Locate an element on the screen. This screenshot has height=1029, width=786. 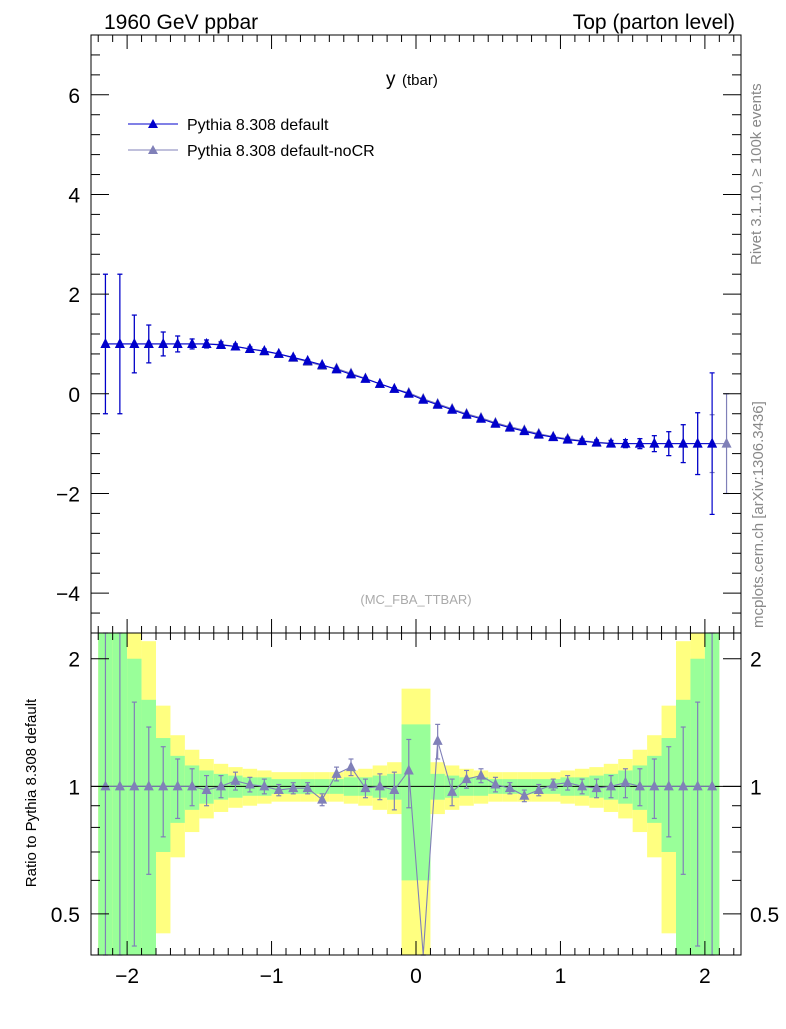
x-tick-label: 0 is located at coordinates (416, 976).